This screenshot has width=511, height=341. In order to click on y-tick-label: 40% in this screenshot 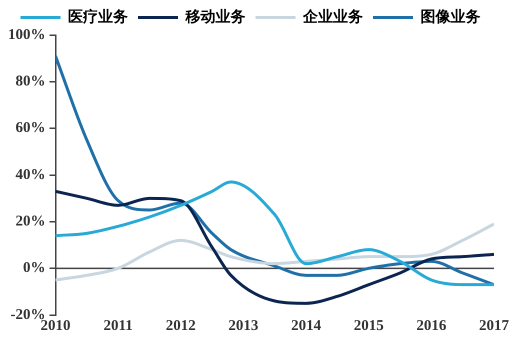, I will do `click(31, 174)`.